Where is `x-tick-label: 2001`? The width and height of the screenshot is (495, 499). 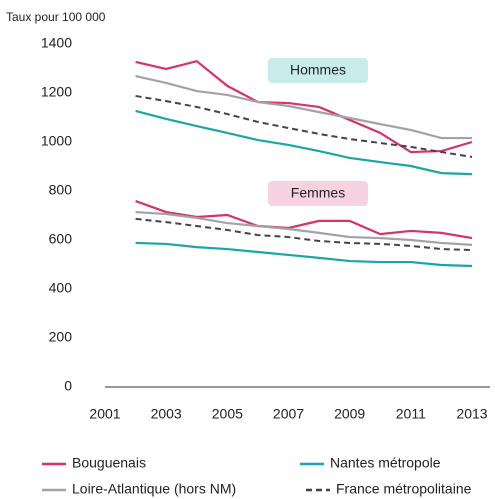
x-tick-label: 2001 is located at coordinates (104, 414).